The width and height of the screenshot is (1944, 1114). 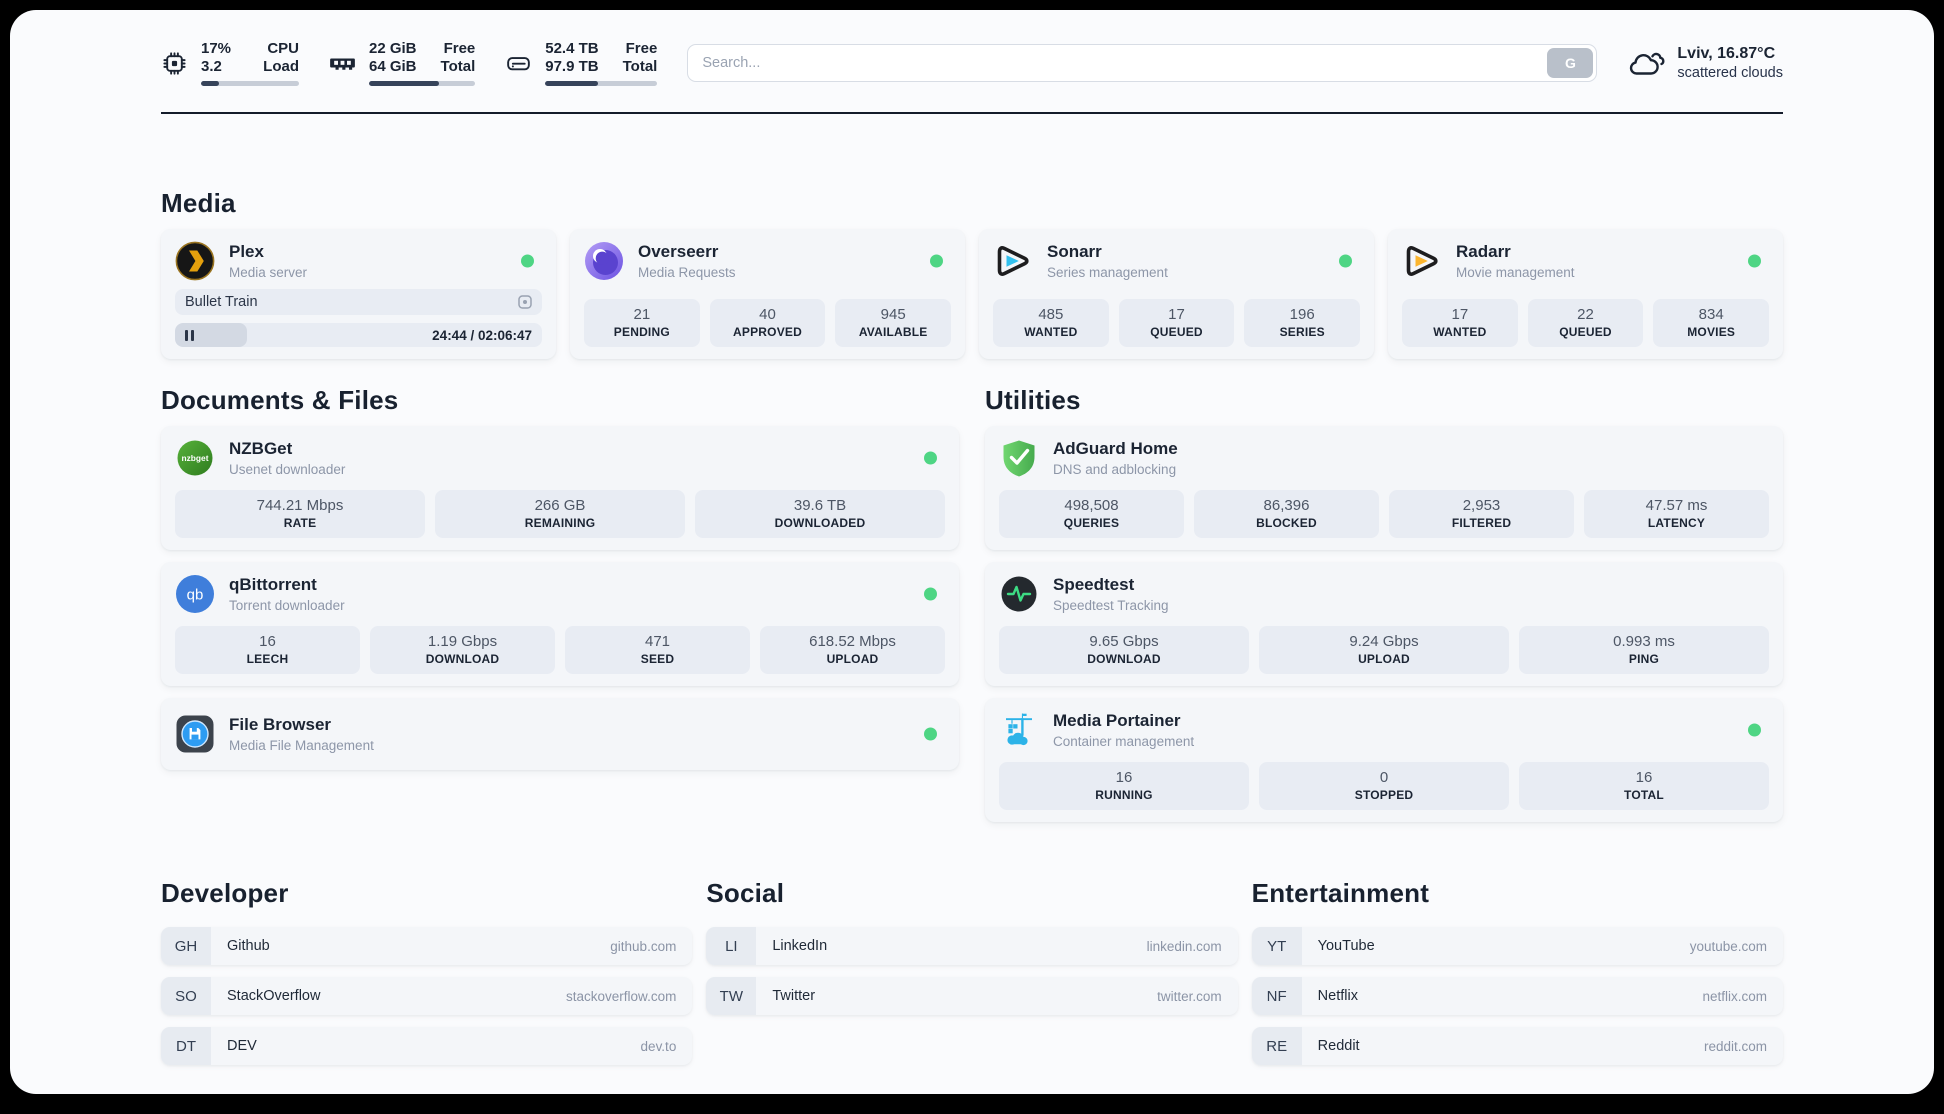 What do you see at coordinates (189, 335) in the screenshot?
I see `pause-icon` at bounding box center [189, 335].